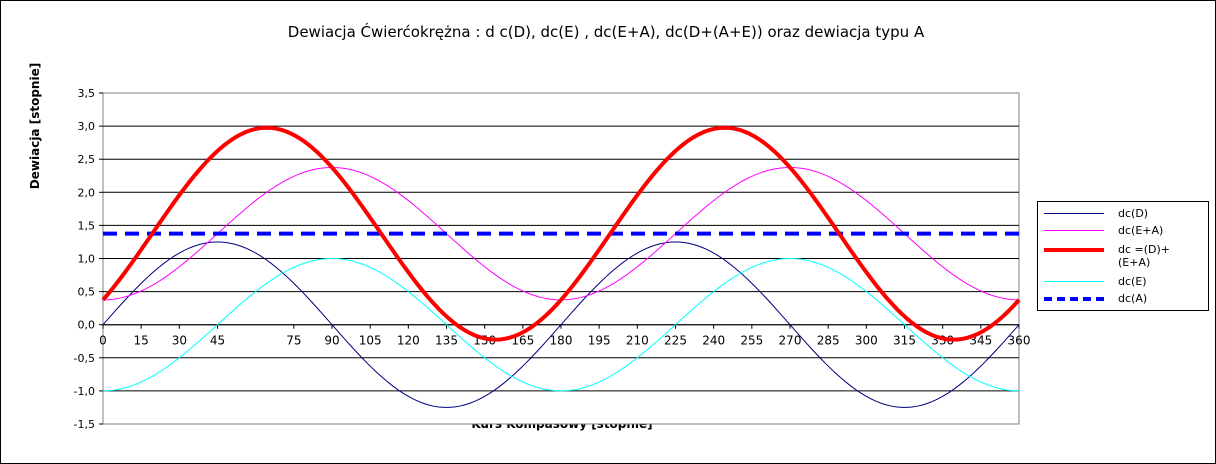 This screenshot has height=464, width=1216. I want to click on y-tick-label: 2,5, so click(87, 159).